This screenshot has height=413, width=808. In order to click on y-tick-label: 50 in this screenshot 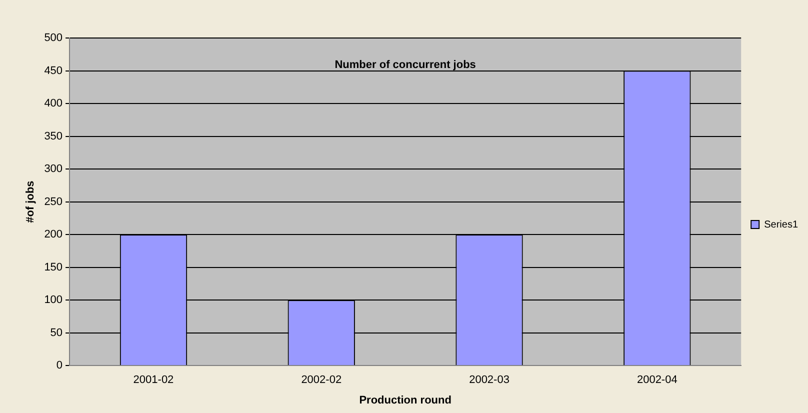, I will do `click(56, 332)`.